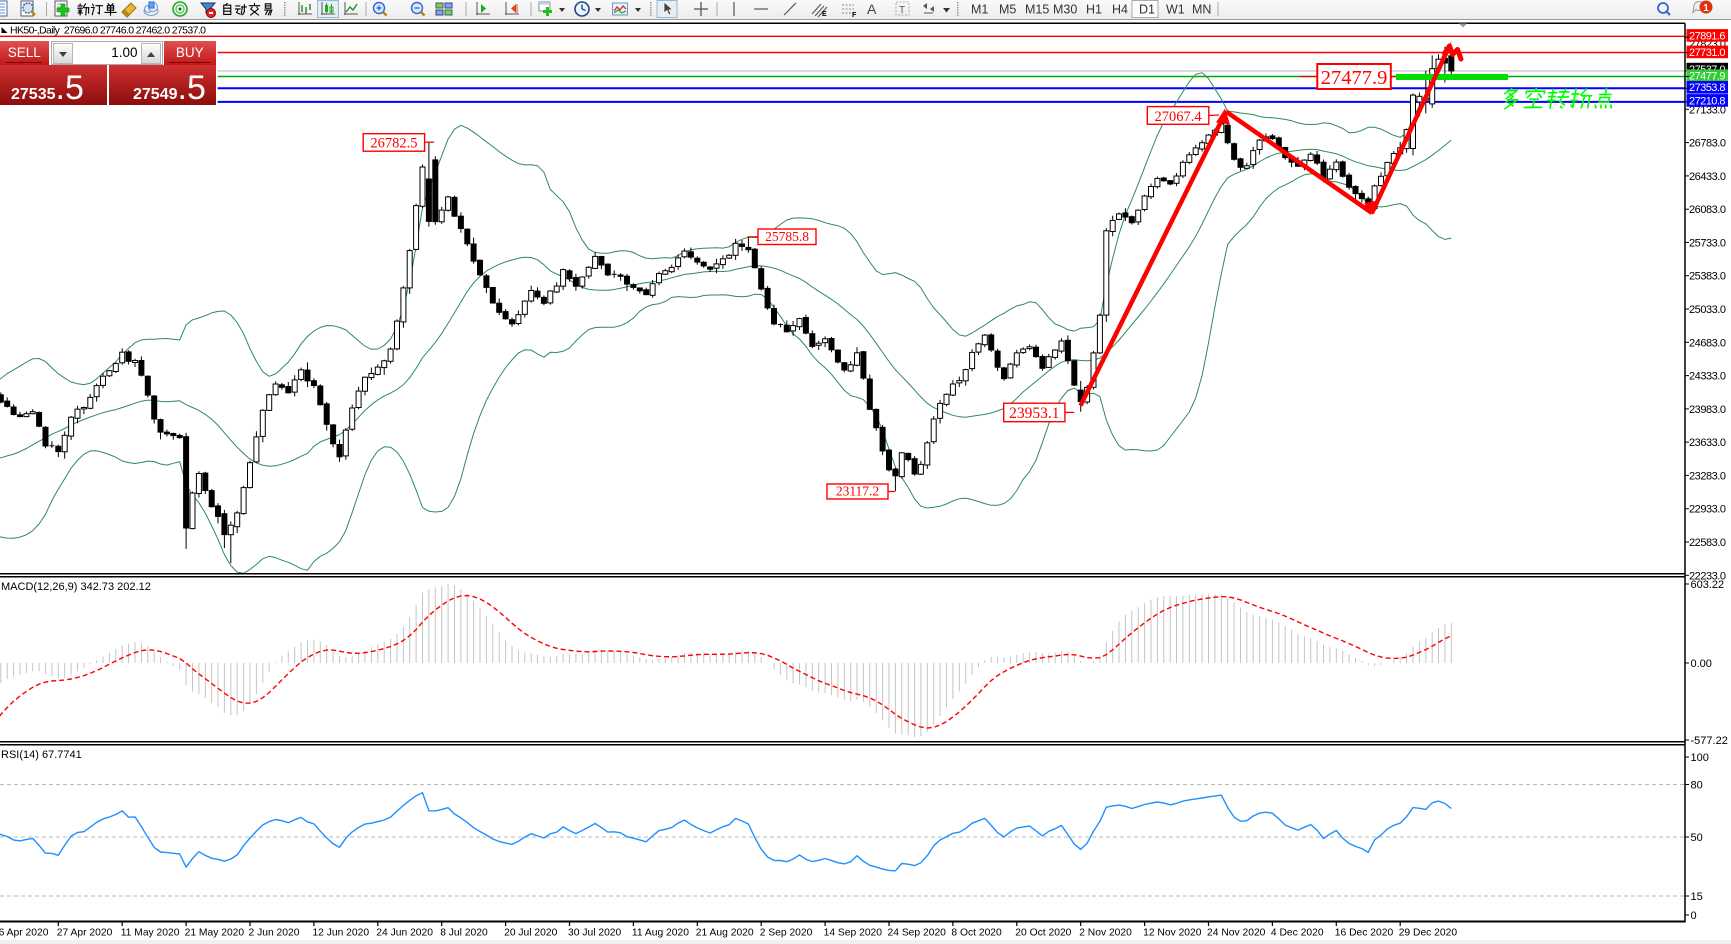  What do you see at coordinates (1697, 897) in the screenshot?
I see `svg-text: 15` at bounding box center [1697, 897].